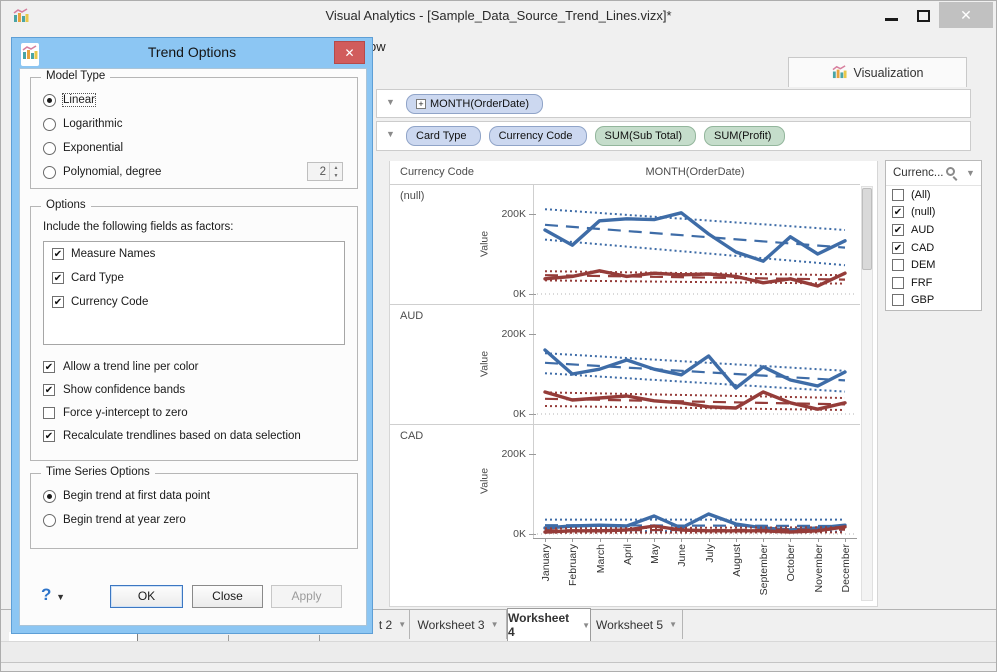 Image resolution: width=997 pixels, height=672 pixels. I want to click on model-type-option-exponential: Exponential, so click(200, 148).